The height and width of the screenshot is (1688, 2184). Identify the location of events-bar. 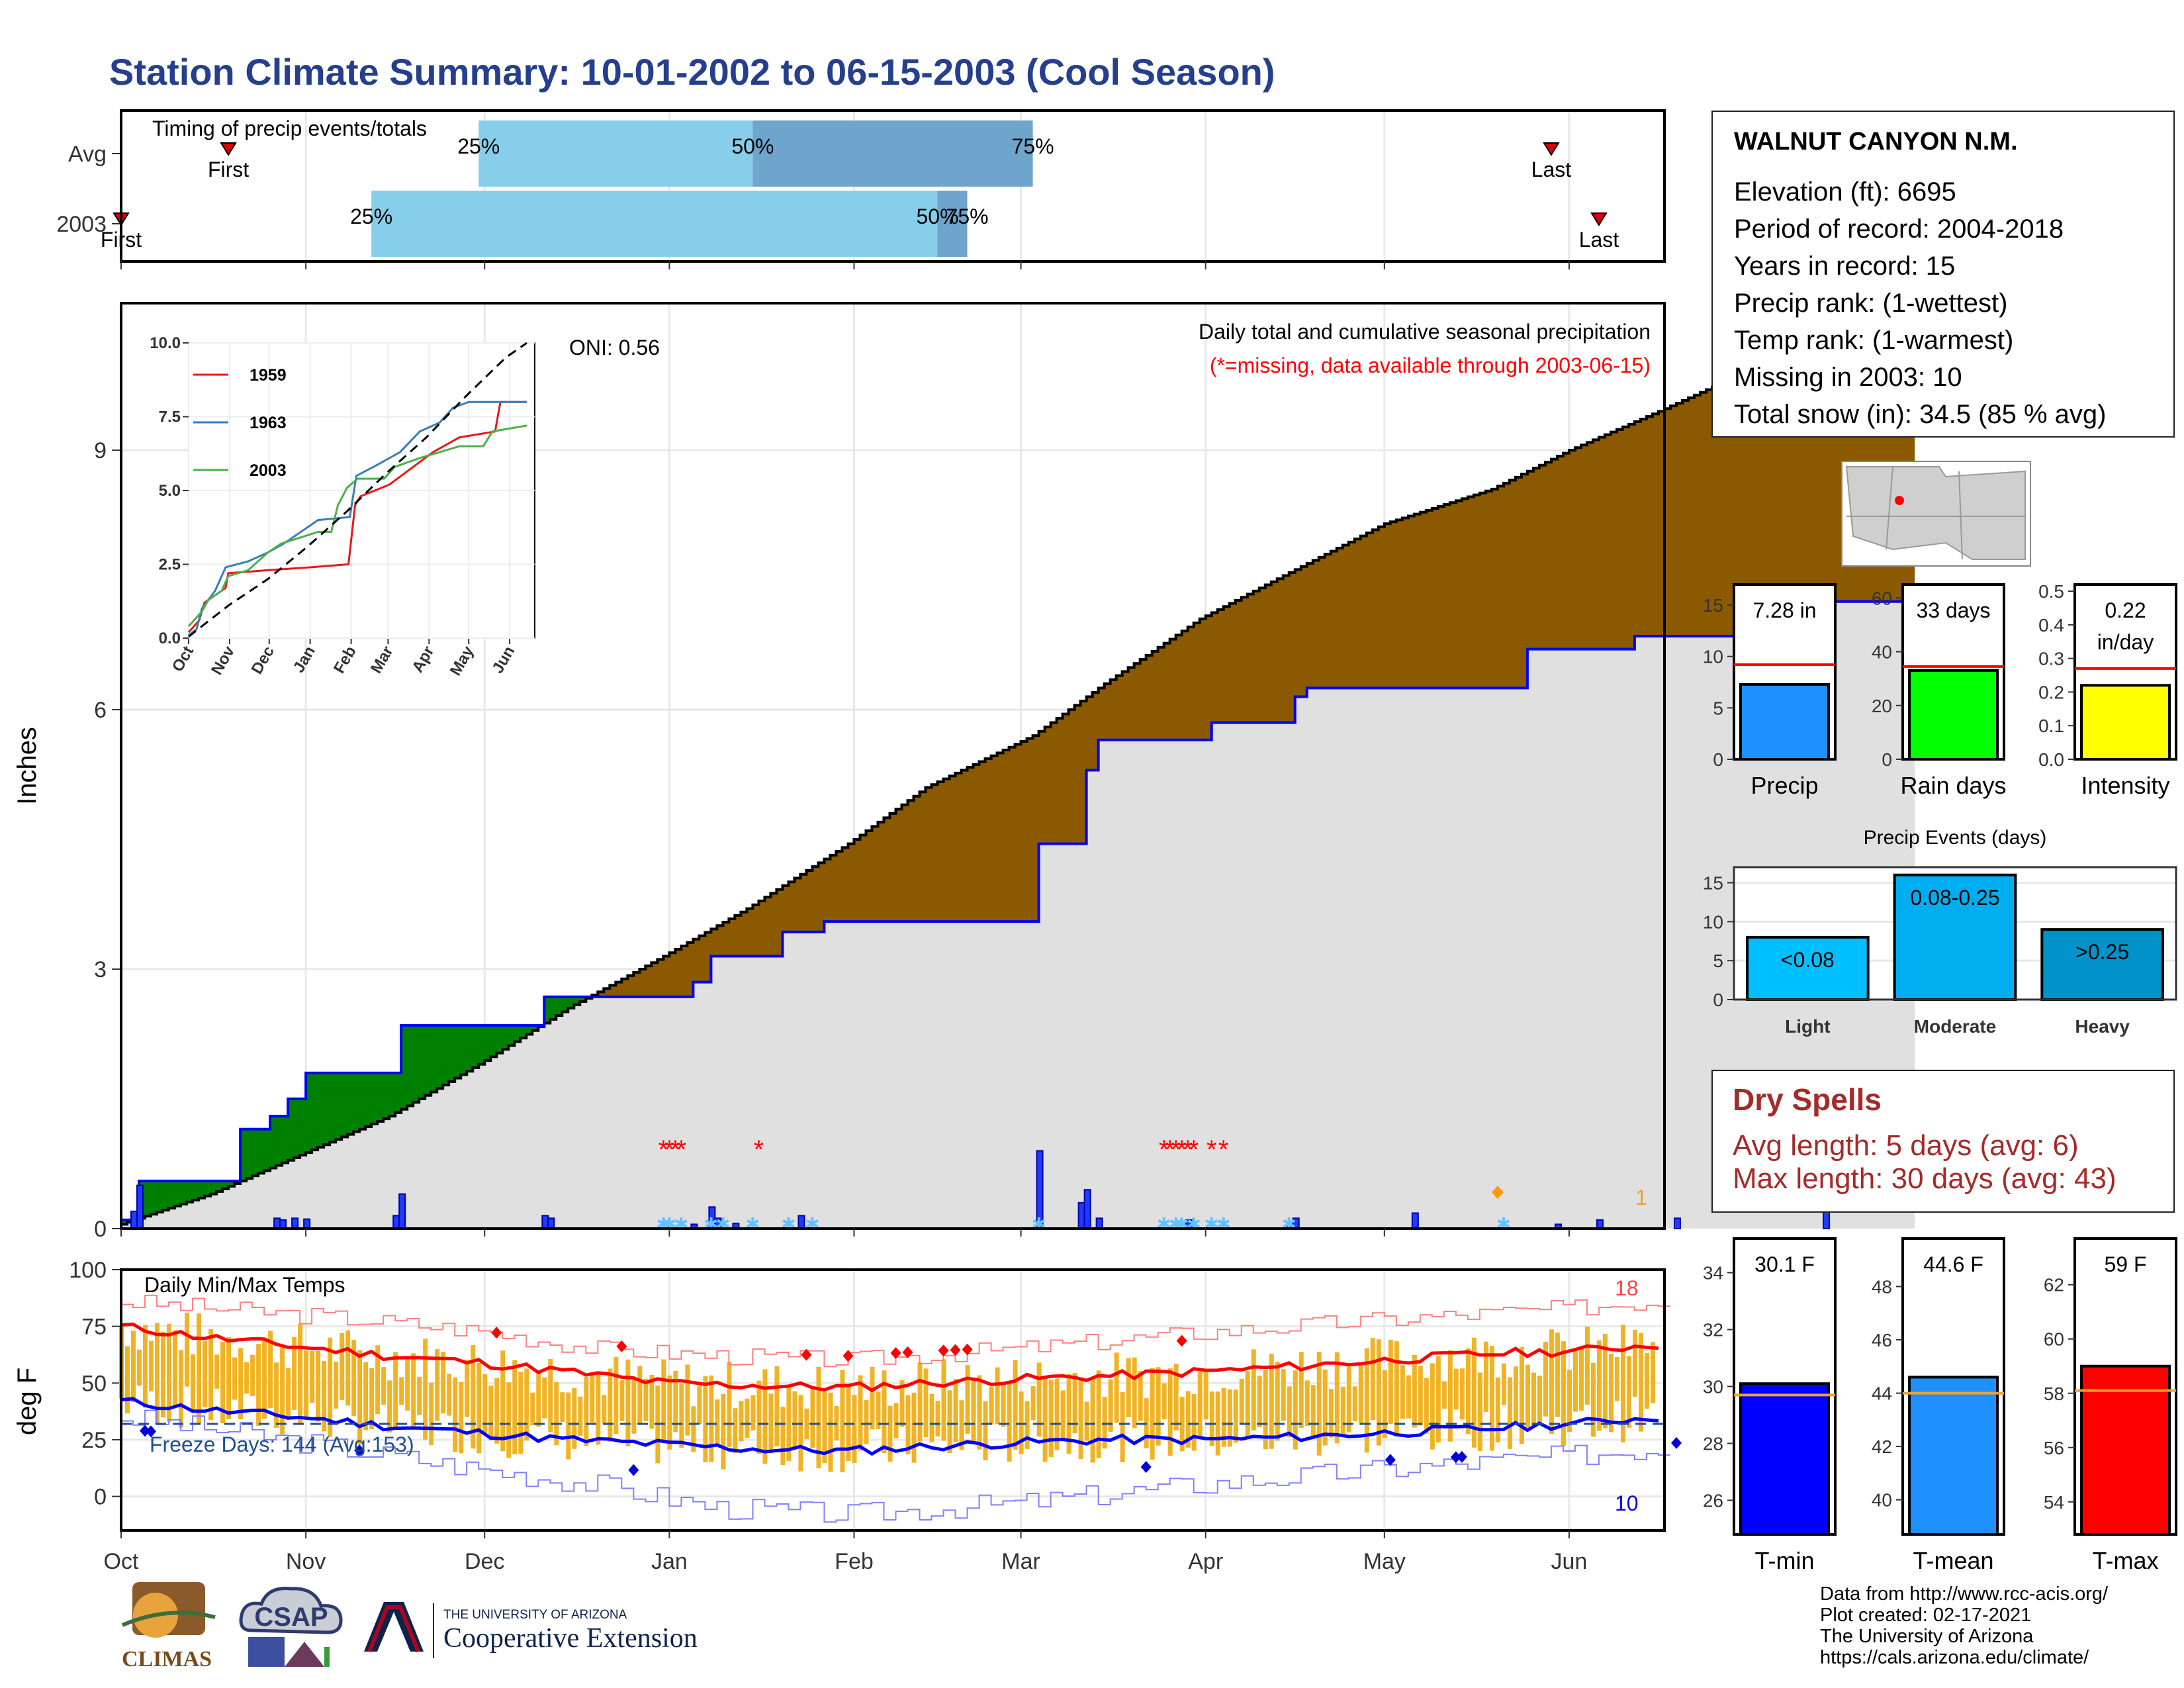
(1955, 937).